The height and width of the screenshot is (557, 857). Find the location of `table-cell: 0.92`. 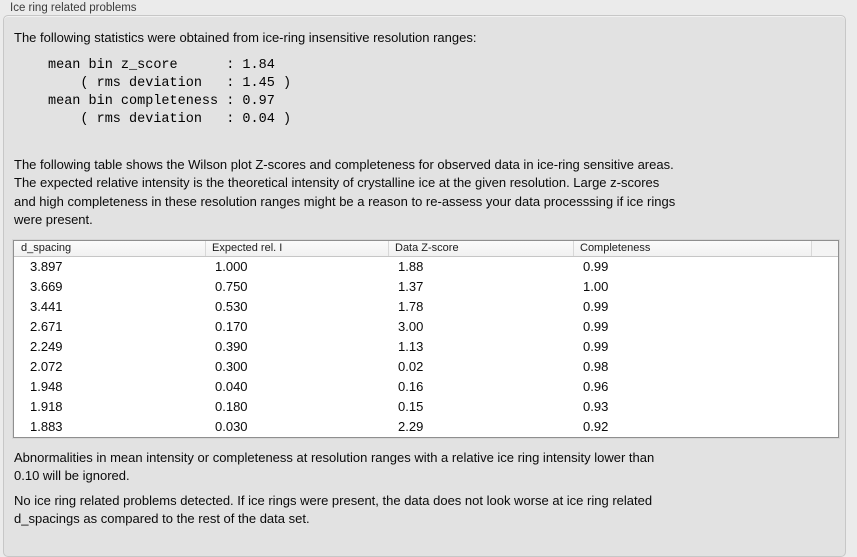

table-cell: 0.92 is located at coordinates (596, 426).